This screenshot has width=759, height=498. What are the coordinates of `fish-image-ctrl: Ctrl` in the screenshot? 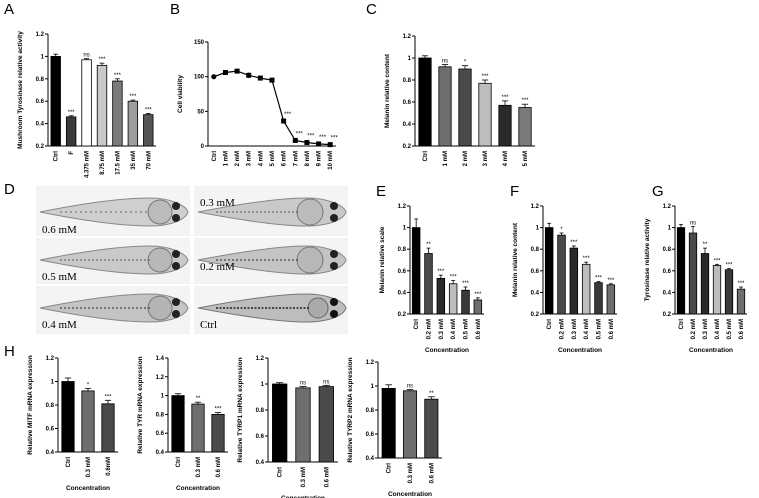 It's located at (271, 310).